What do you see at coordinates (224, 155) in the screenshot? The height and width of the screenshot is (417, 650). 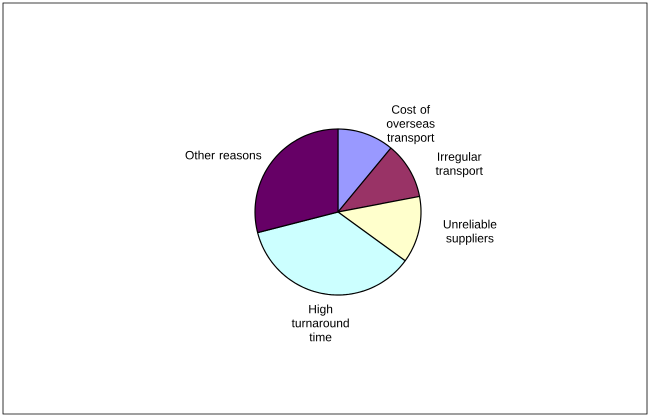 I see `slice-label: Other reasons` at bounding box center [224, 155].